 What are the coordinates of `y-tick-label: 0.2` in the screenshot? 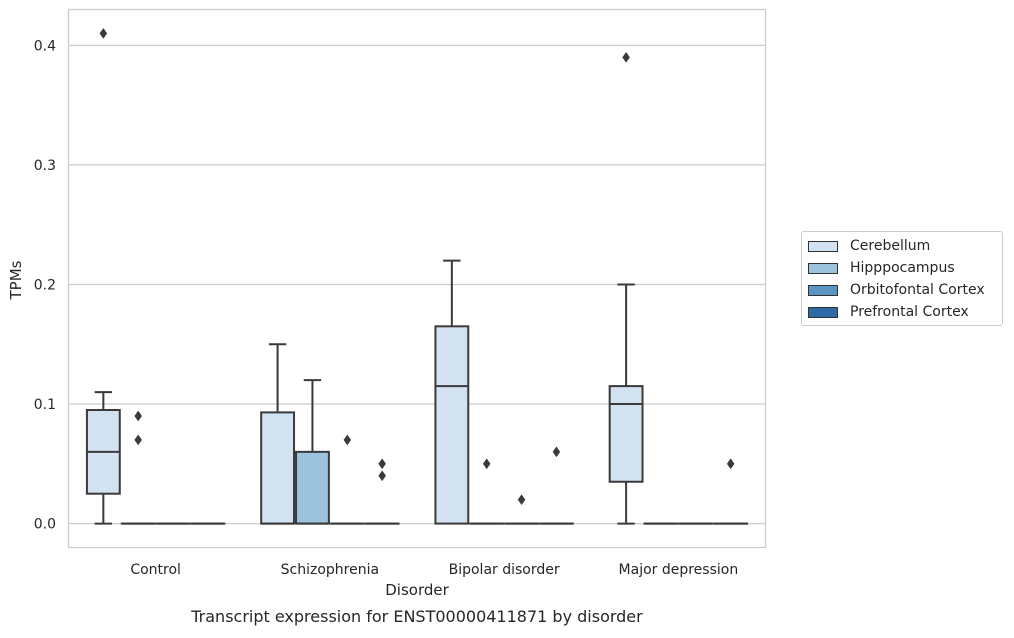 It's located at (45, 285).